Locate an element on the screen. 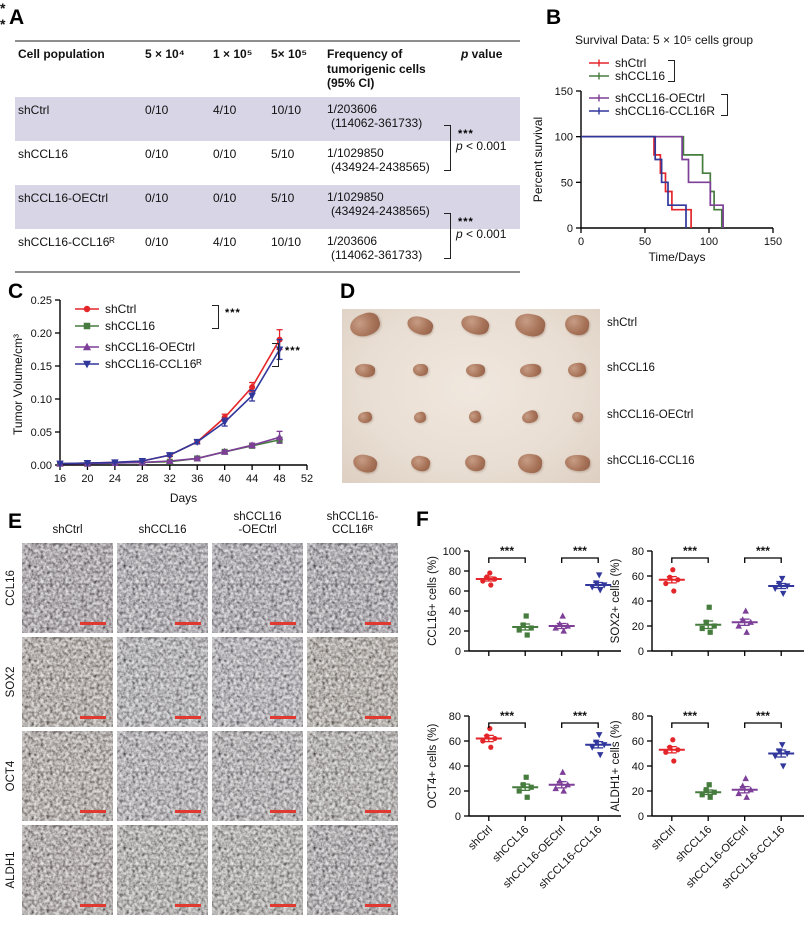 The height and width of the screenshot is (927, 808). survival-curve-shCtrl is located at coordinates (636, 181).